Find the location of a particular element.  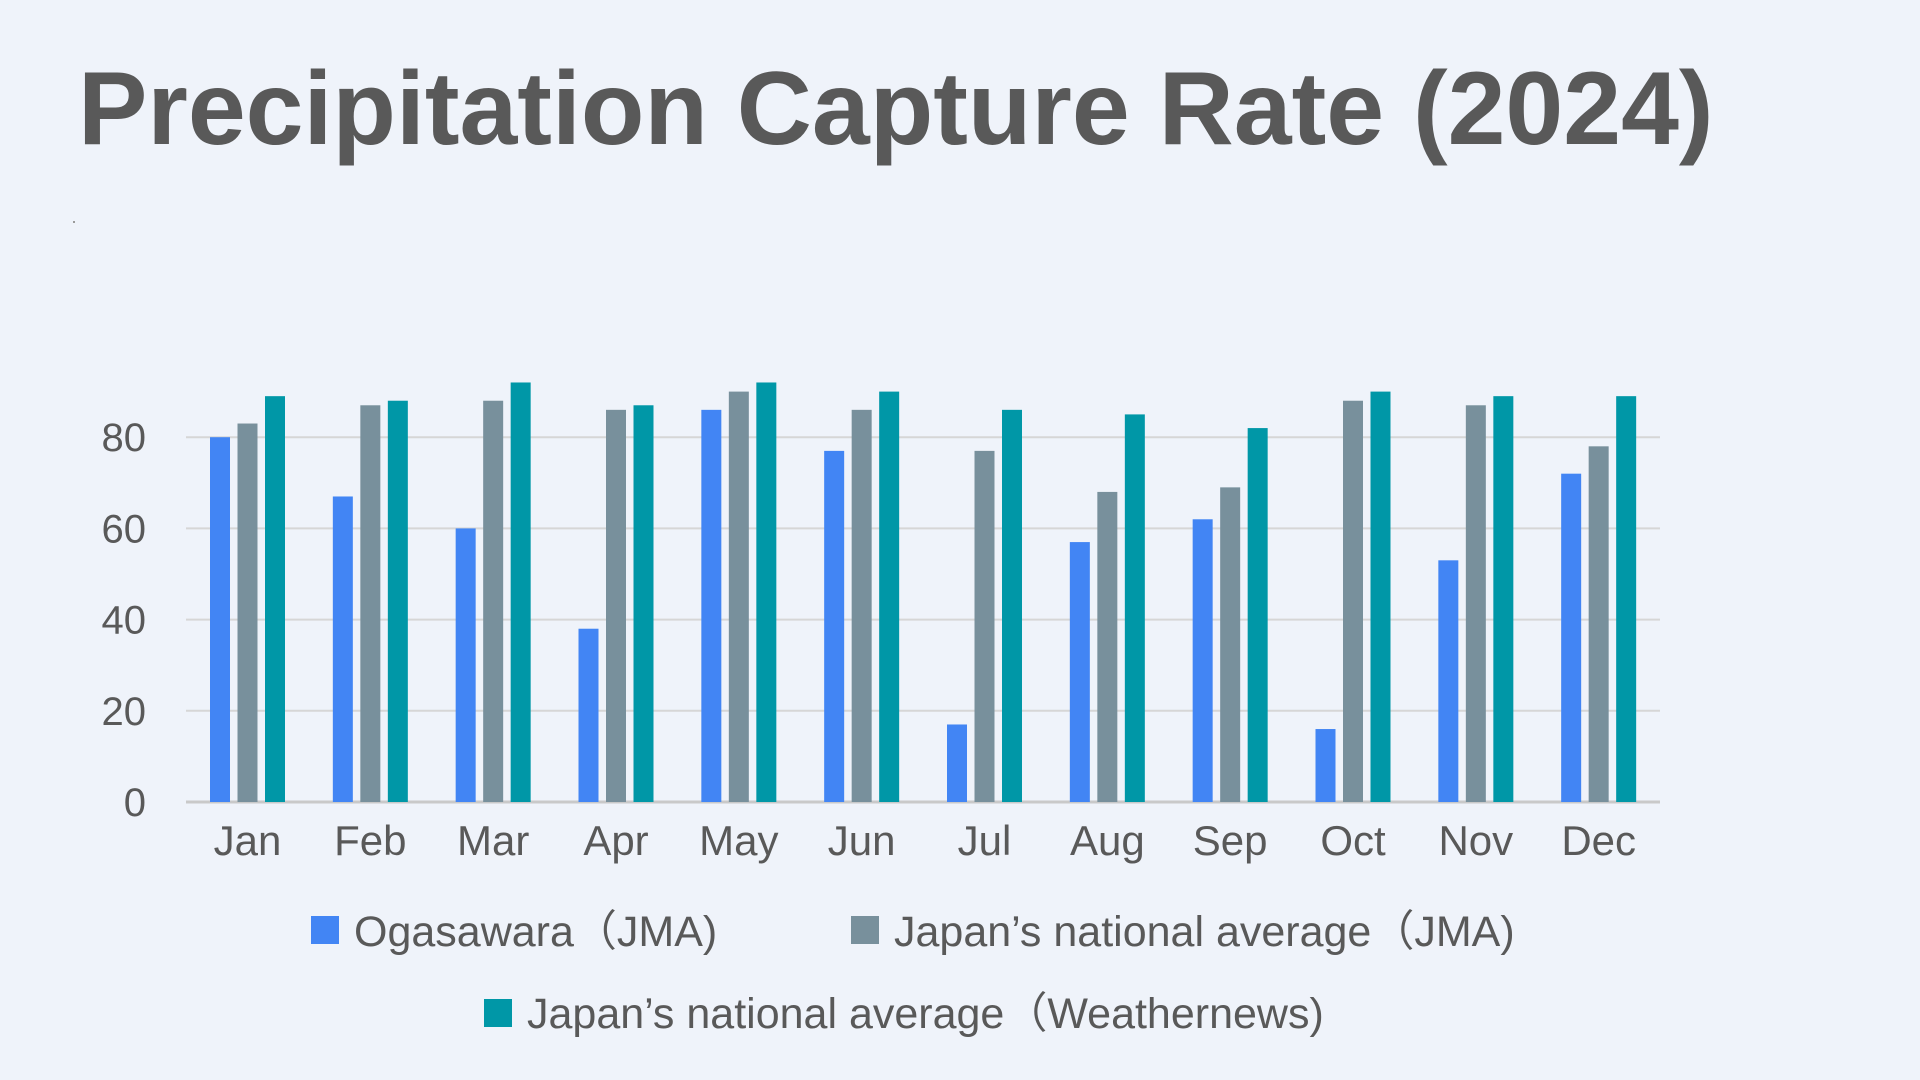

x-tick-label: May is located at coordinates (738, 840).